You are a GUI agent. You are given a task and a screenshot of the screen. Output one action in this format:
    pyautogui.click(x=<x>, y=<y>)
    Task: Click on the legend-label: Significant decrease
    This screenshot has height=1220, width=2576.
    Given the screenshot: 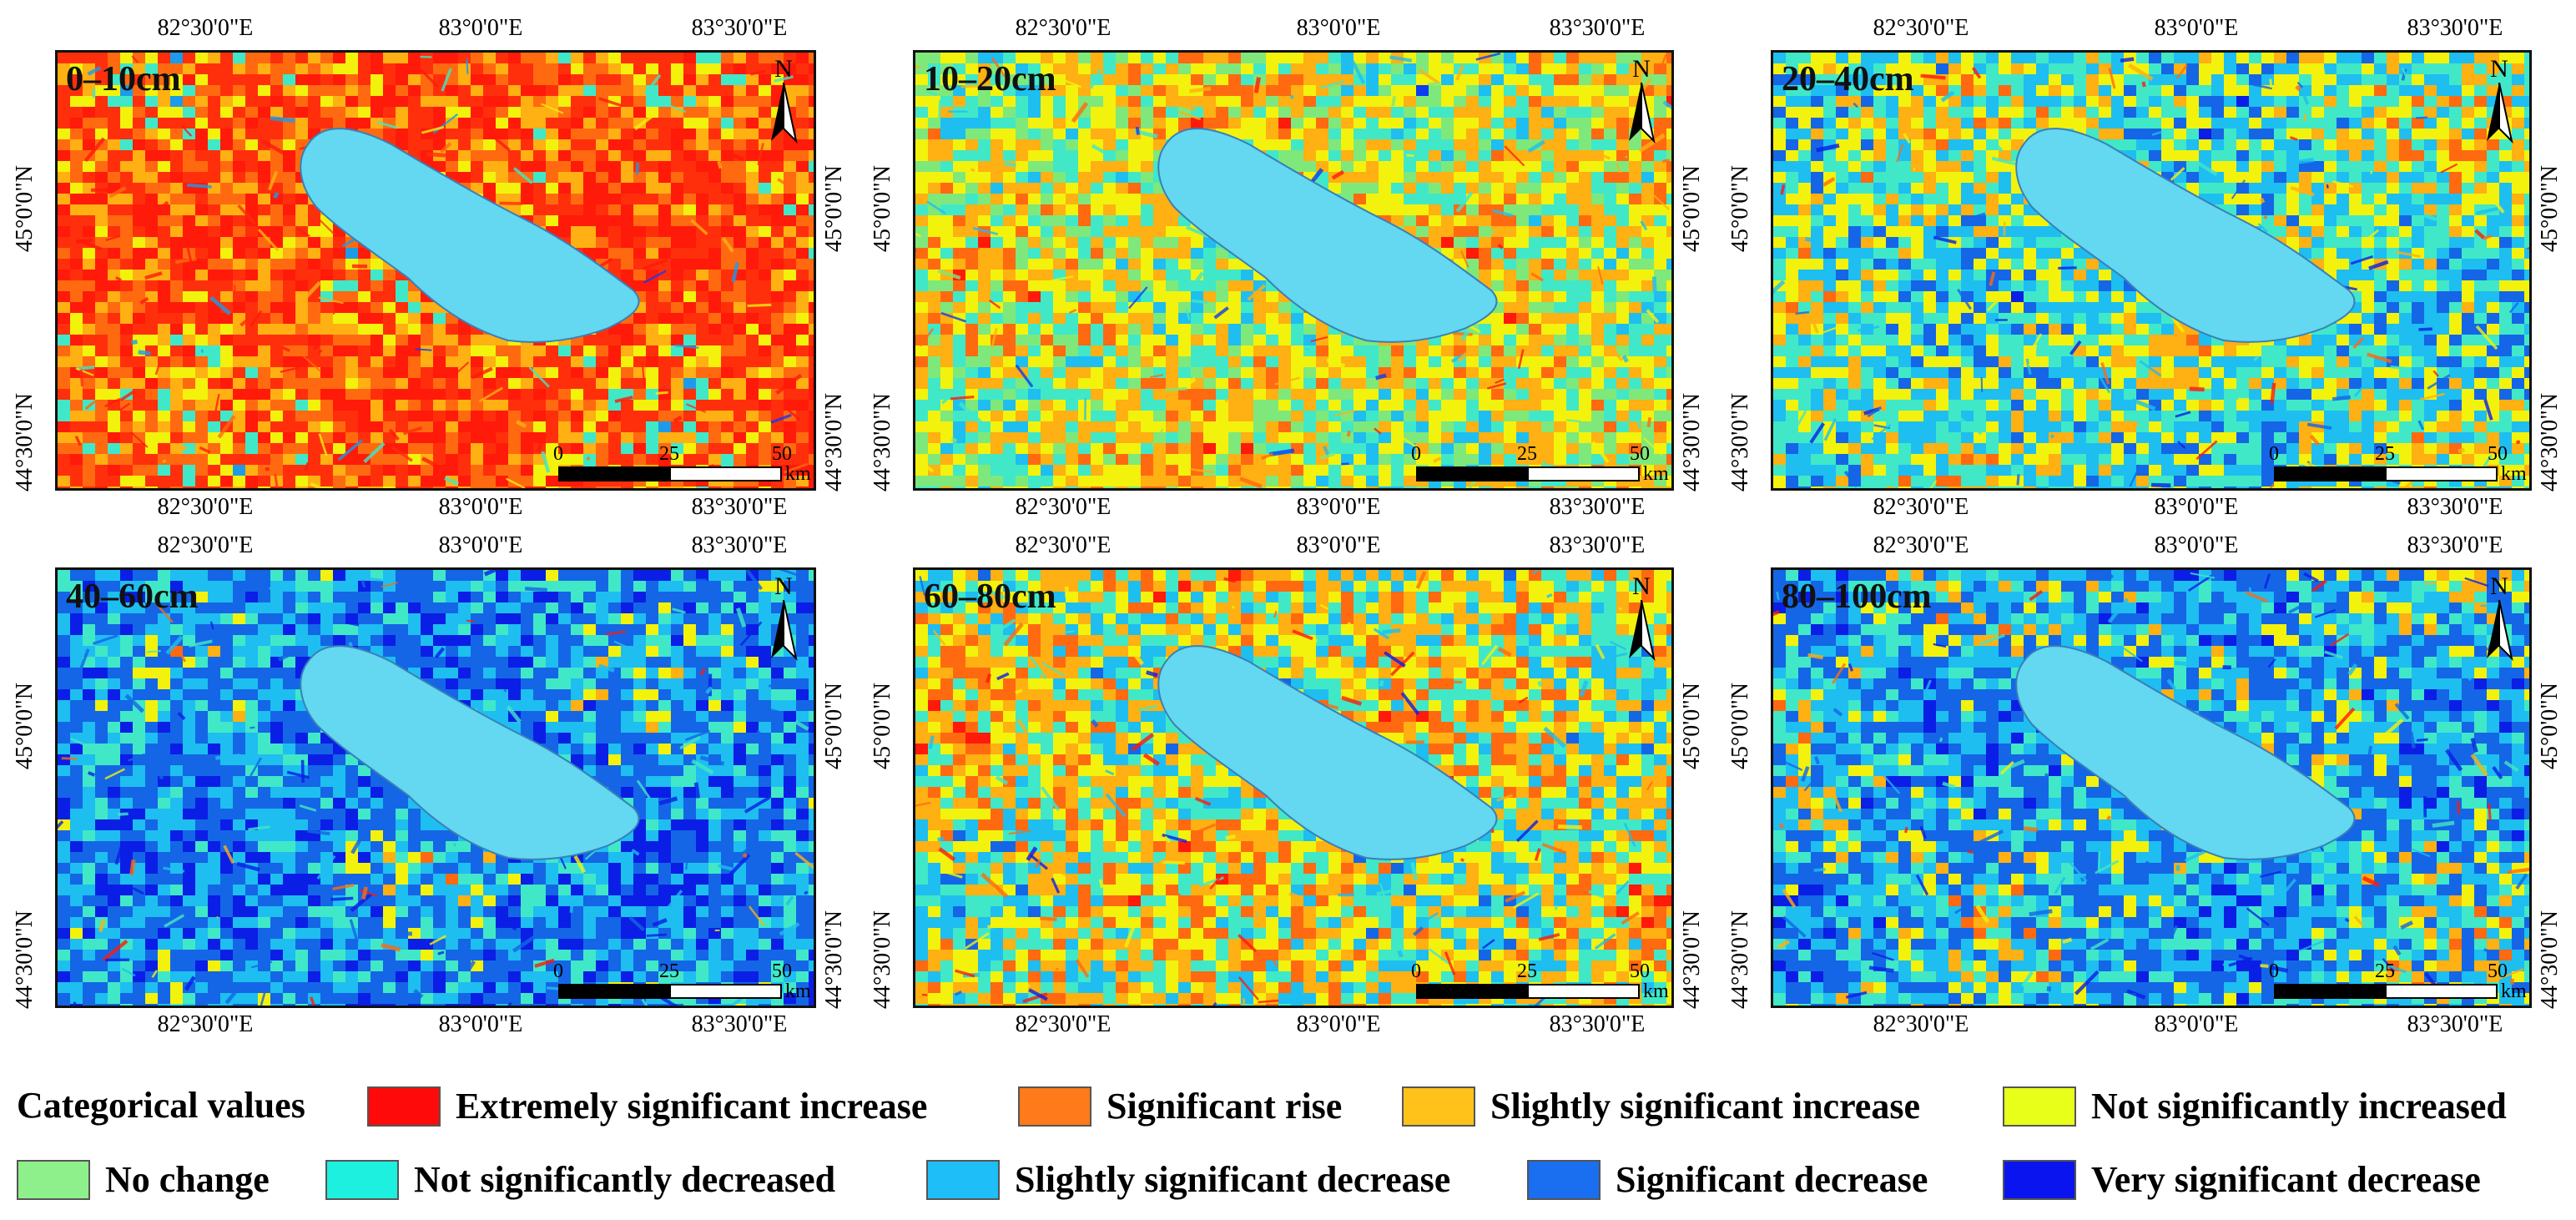 What is the action you would take?
    pyautogui.click(x=1772, y=1179)
    